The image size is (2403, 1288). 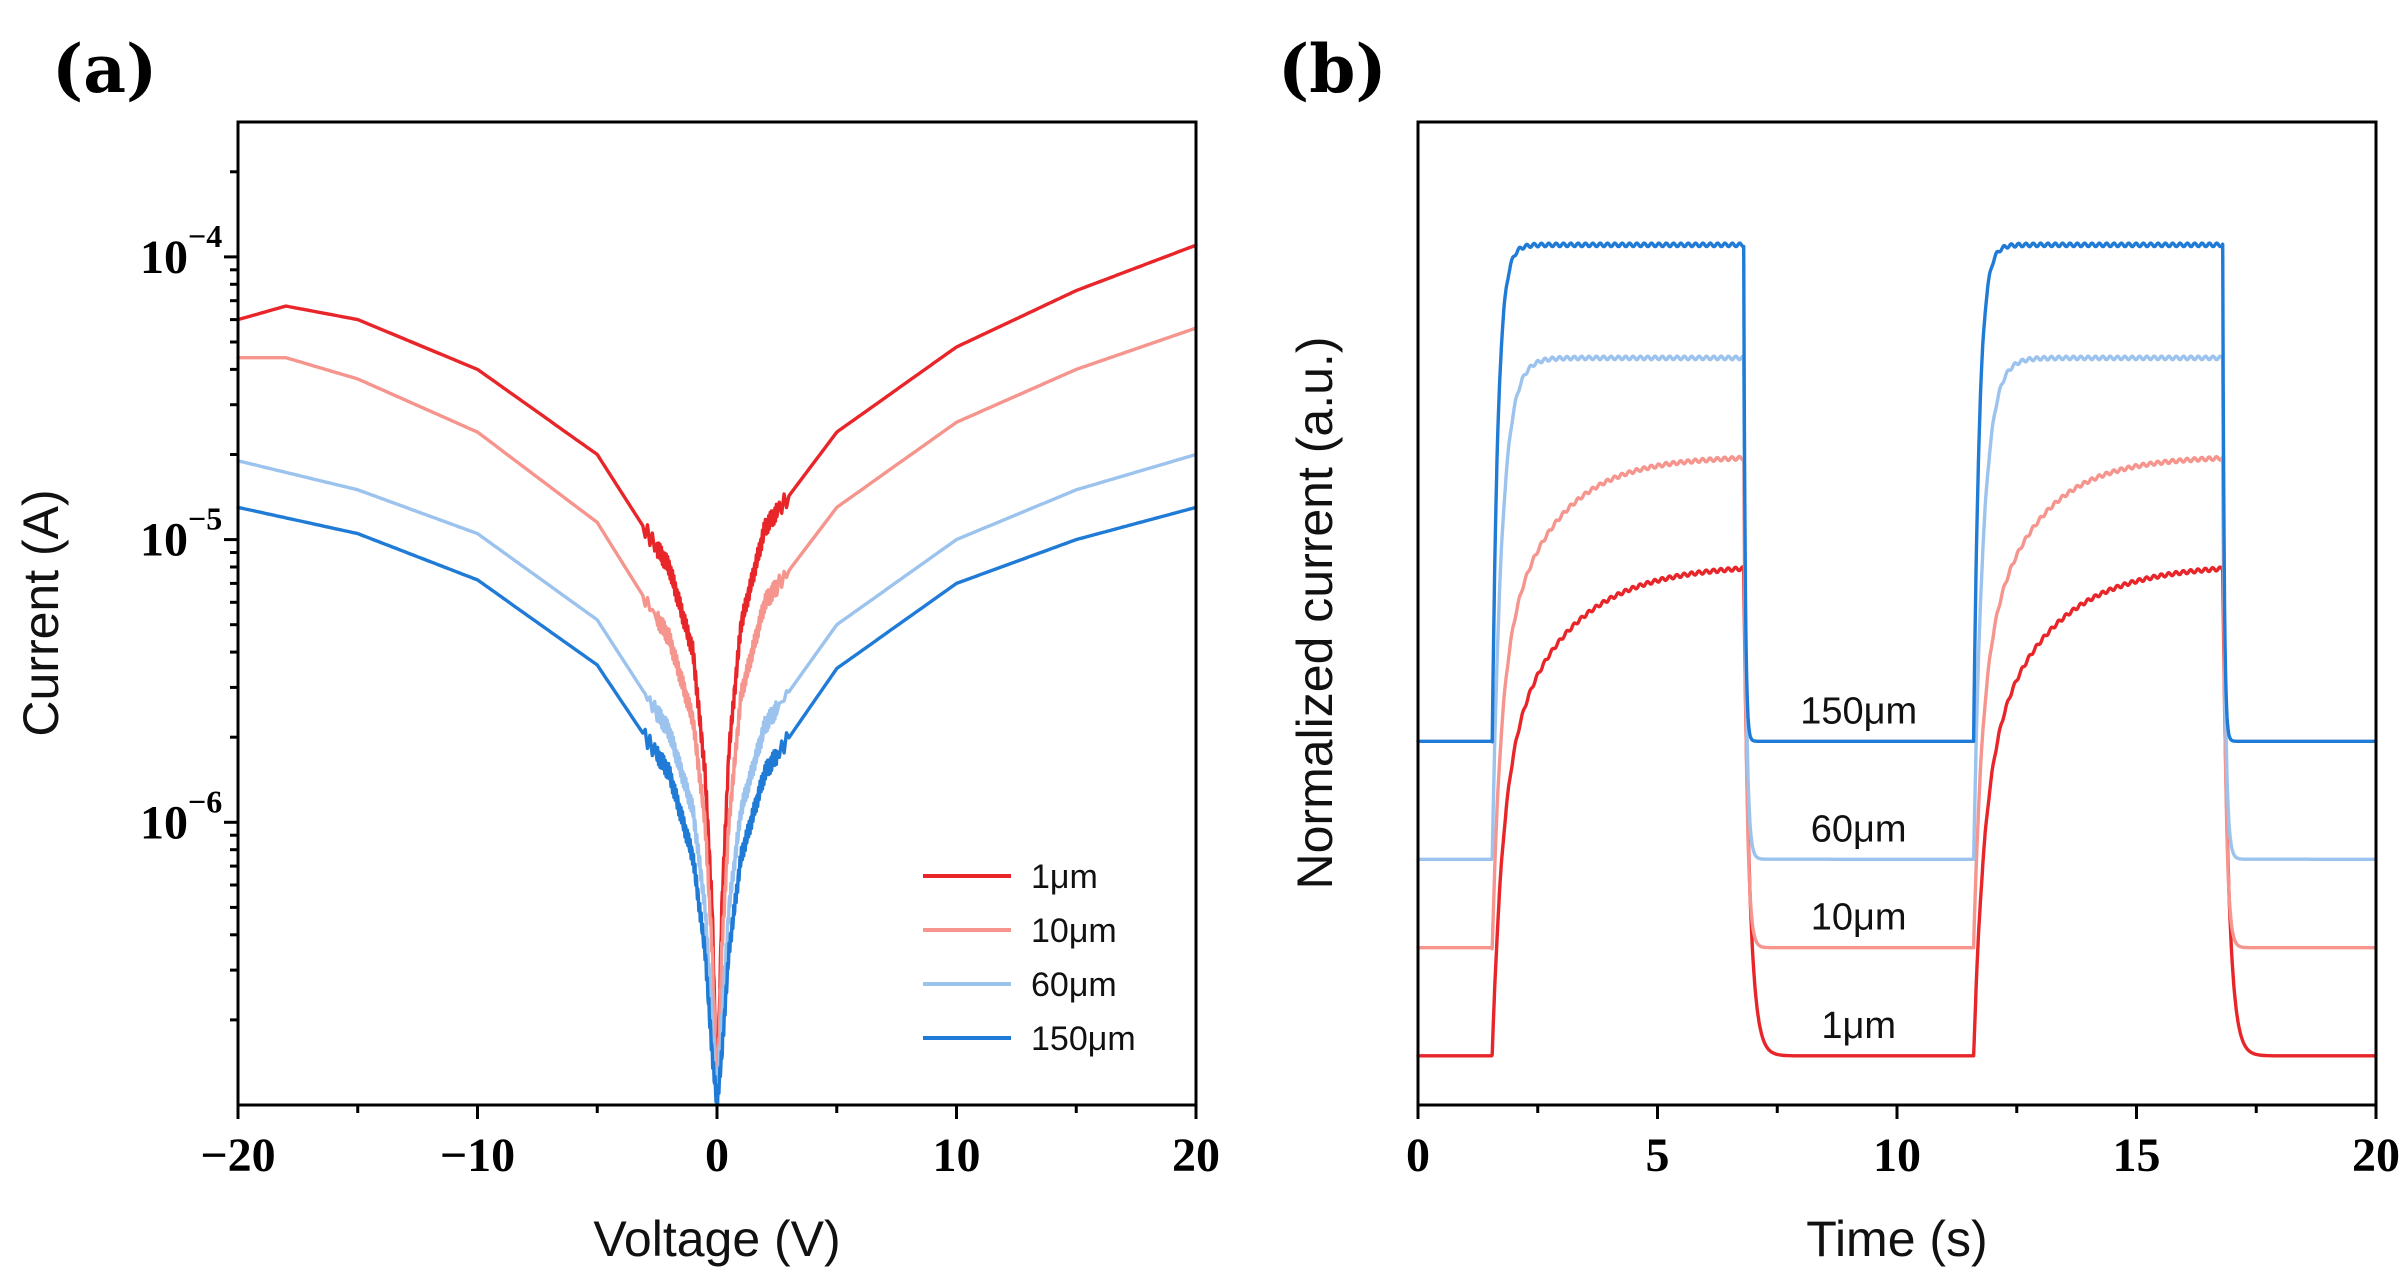 What do you see at coordinates (1064, 877) in the screenshot?
I see `legend-label-a-0: 1μm` at bounding box center [1064, 877].